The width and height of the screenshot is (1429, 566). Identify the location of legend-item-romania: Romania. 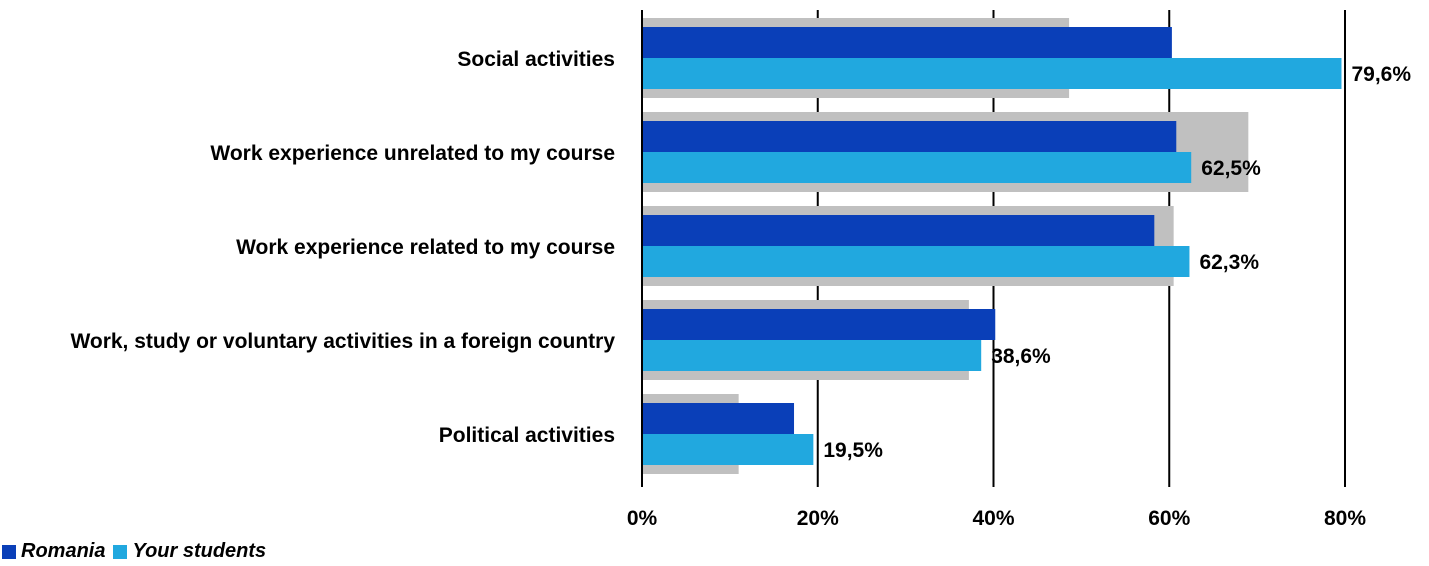
(53, 551).